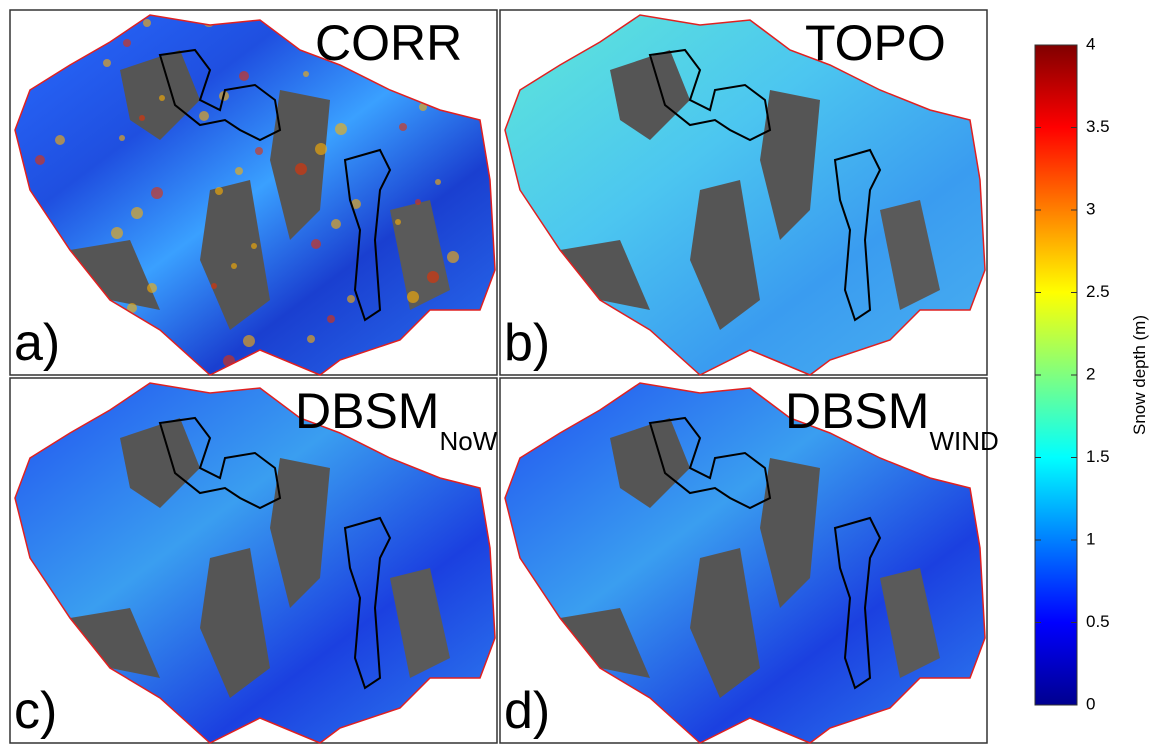  What do you see at coordinates (1090, 208) in the screenshot?
I see `colorbar-tick-label: 3` at bounding box center [1090, 208].